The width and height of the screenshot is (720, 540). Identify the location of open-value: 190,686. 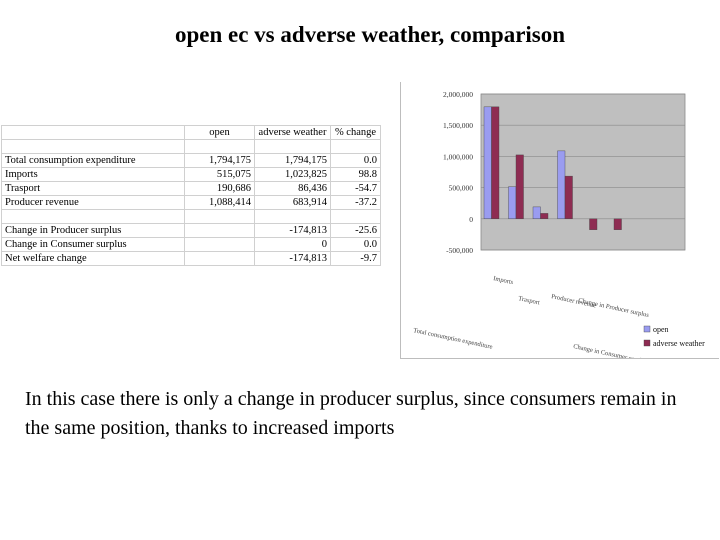
(219, 188).